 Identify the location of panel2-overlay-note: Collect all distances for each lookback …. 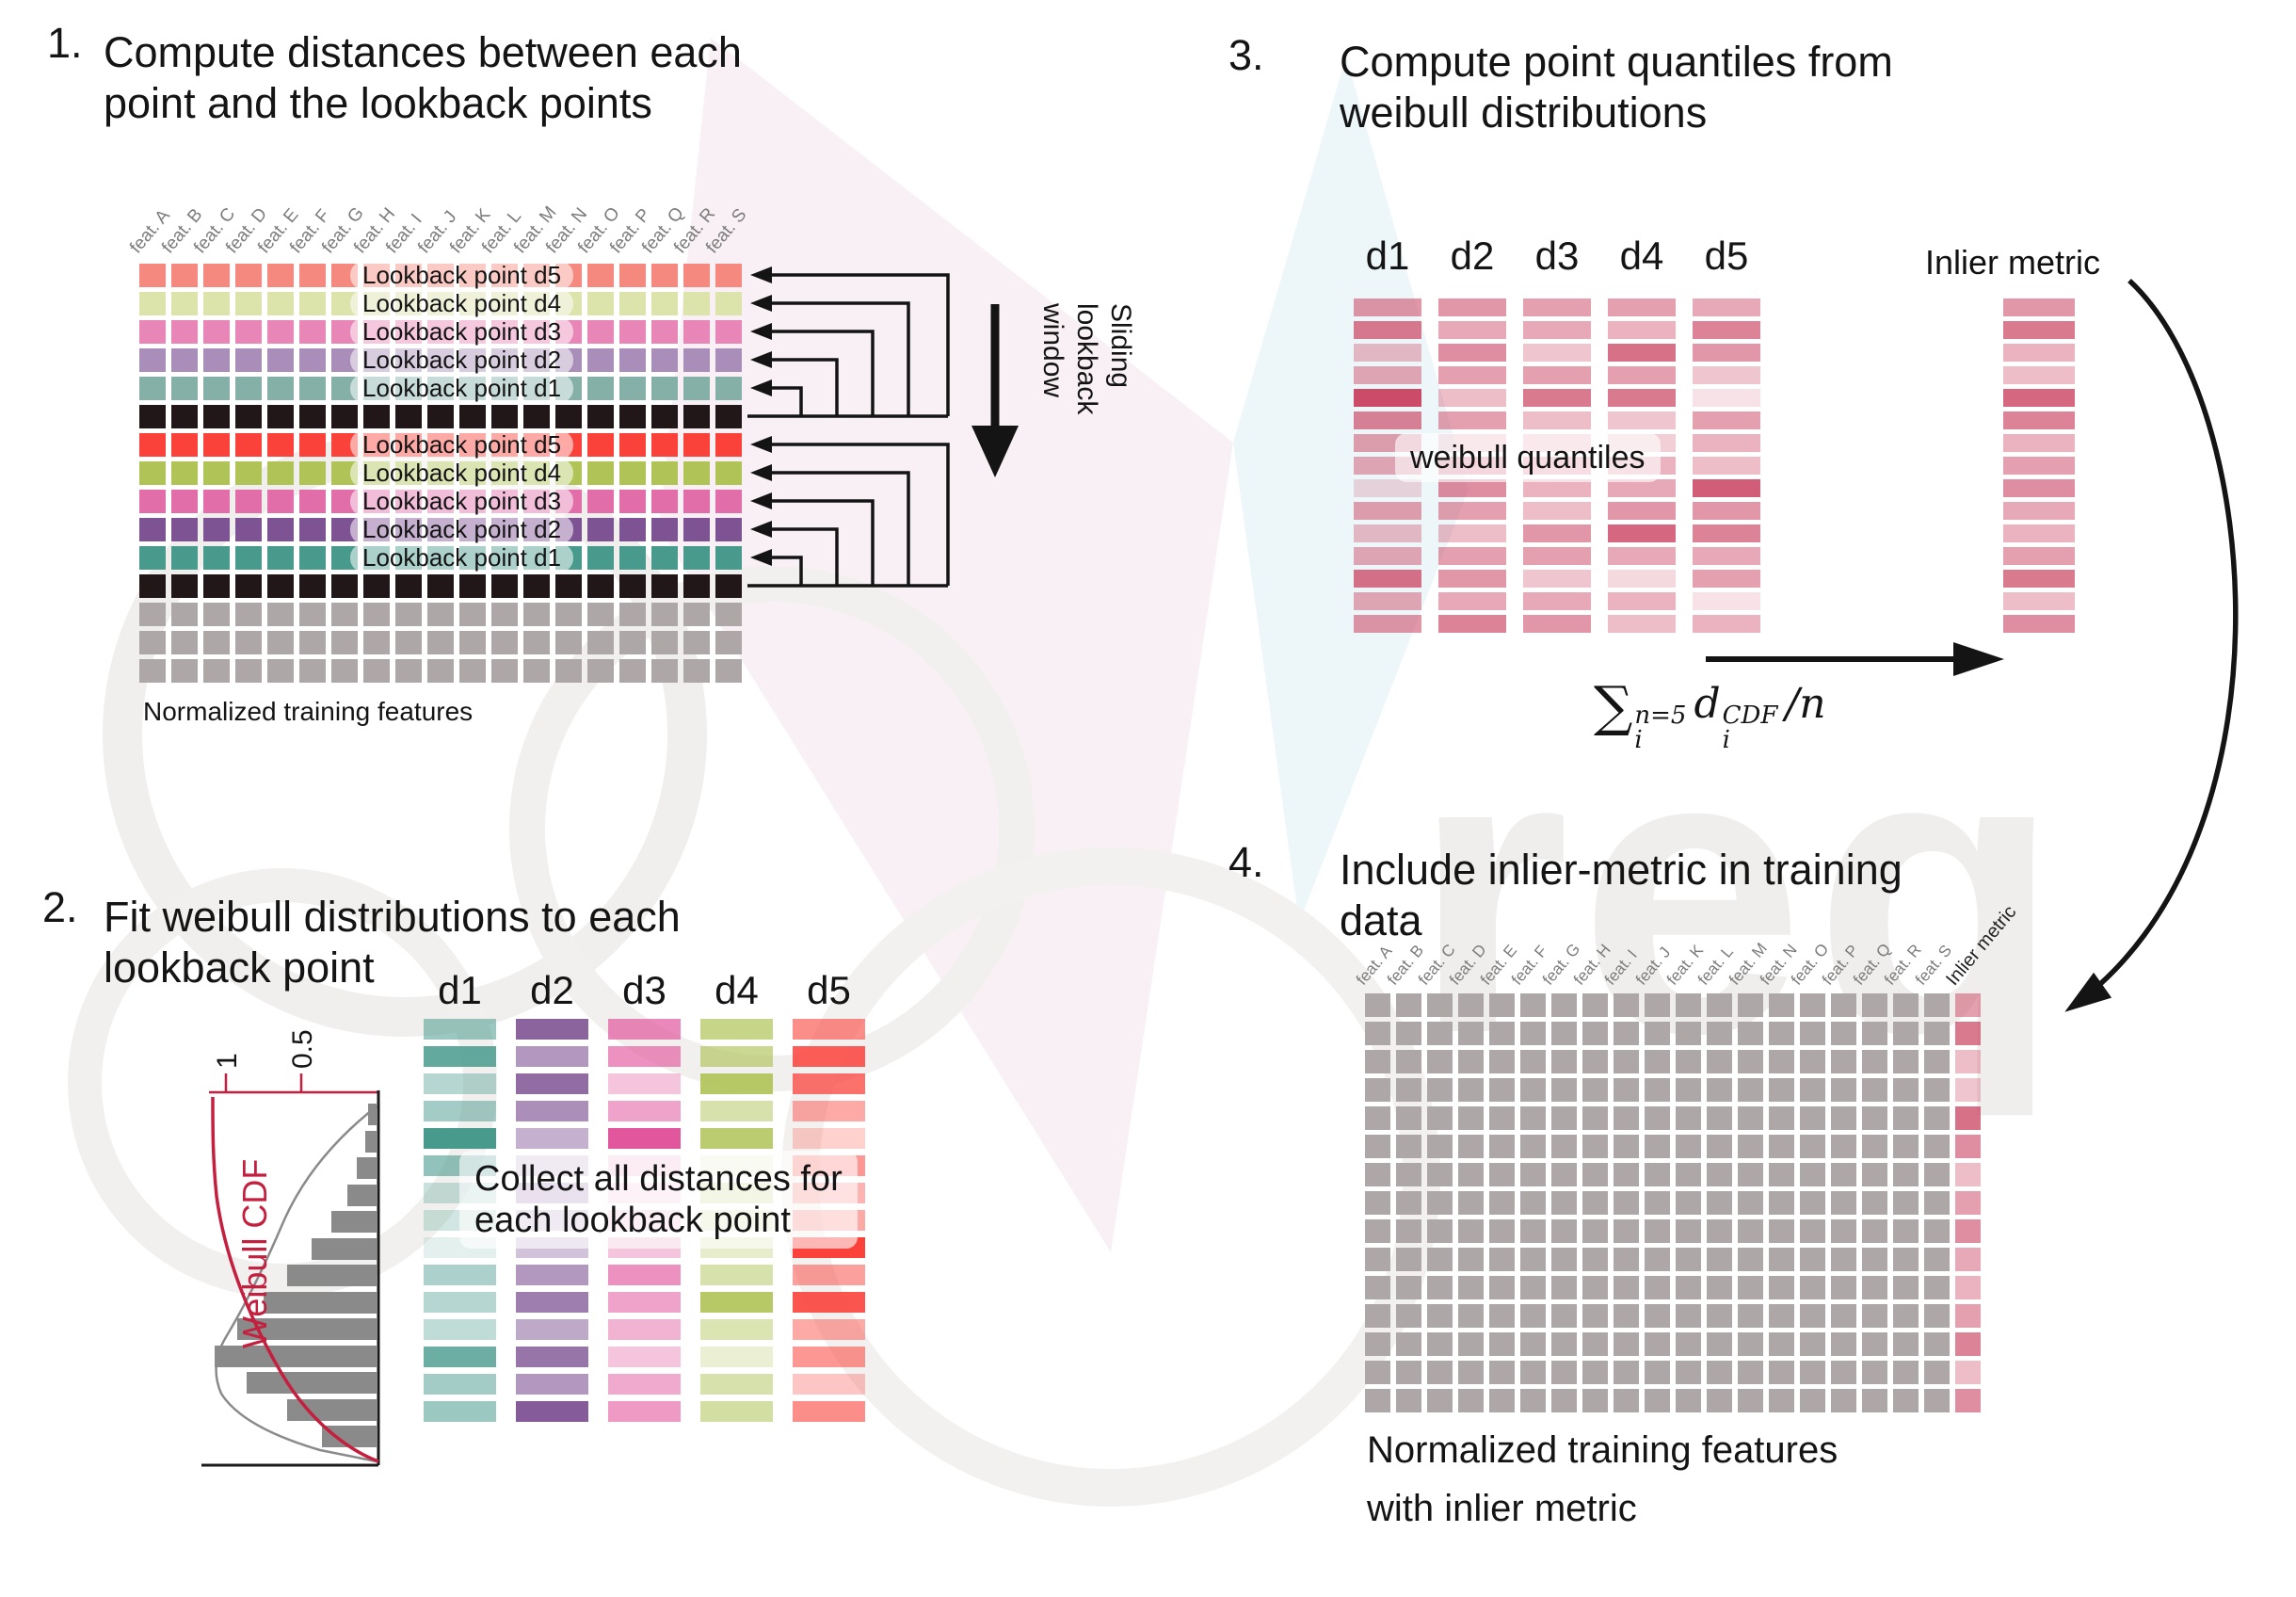
(658, 1200).